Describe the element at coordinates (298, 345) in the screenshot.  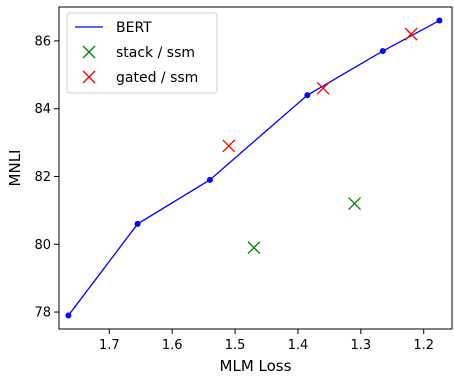
I see `x-tick-label: 1.4` at that location.